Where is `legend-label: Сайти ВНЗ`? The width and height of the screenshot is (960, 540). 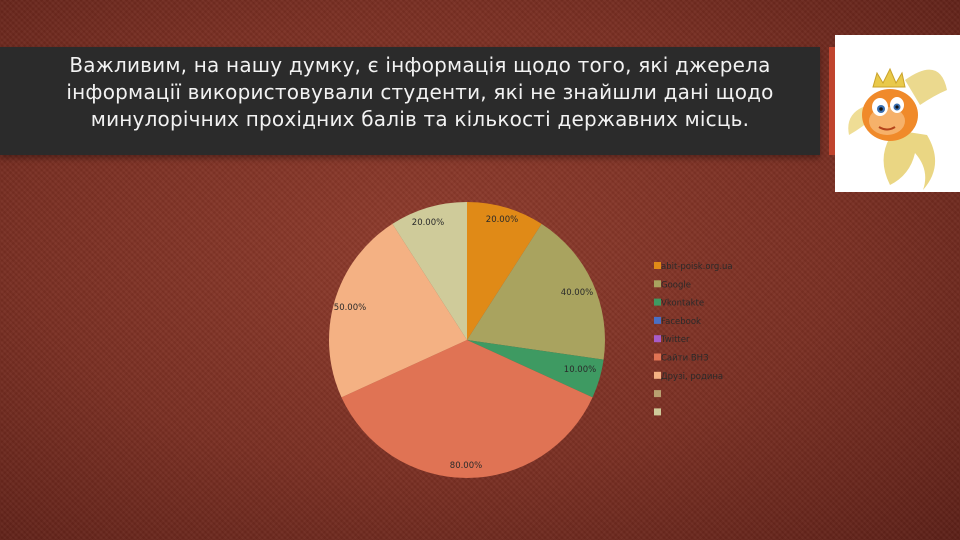
legend-label: Сайти ВНЗ is located at coordinates (685, 359).